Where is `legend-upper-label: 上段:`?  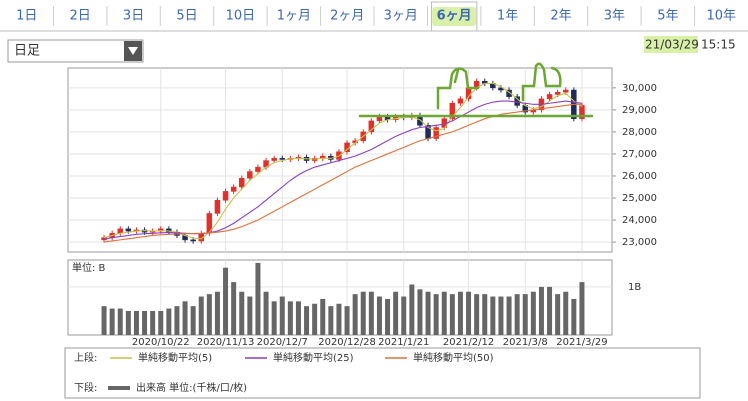
legend-upper-label: 上段: is located at coordinates (85, 357).